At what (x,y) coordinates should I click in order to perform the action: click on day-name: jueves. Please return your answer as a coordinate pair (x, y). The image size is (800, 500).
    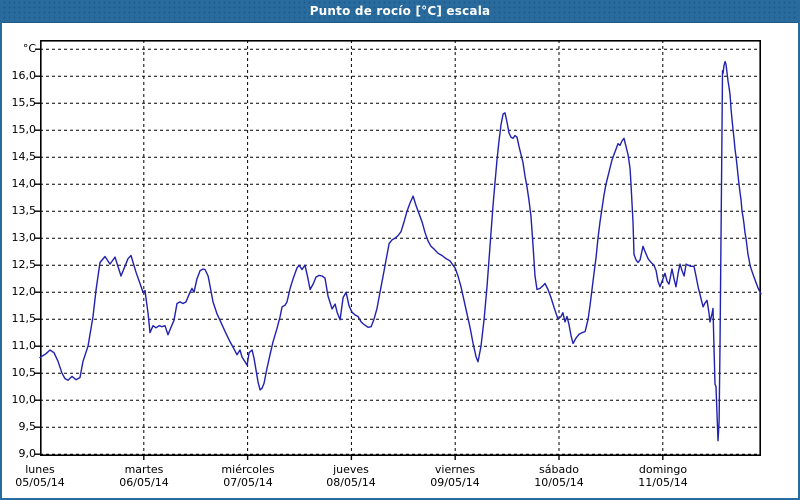
    Looking at the image, I should click on (351, 469).